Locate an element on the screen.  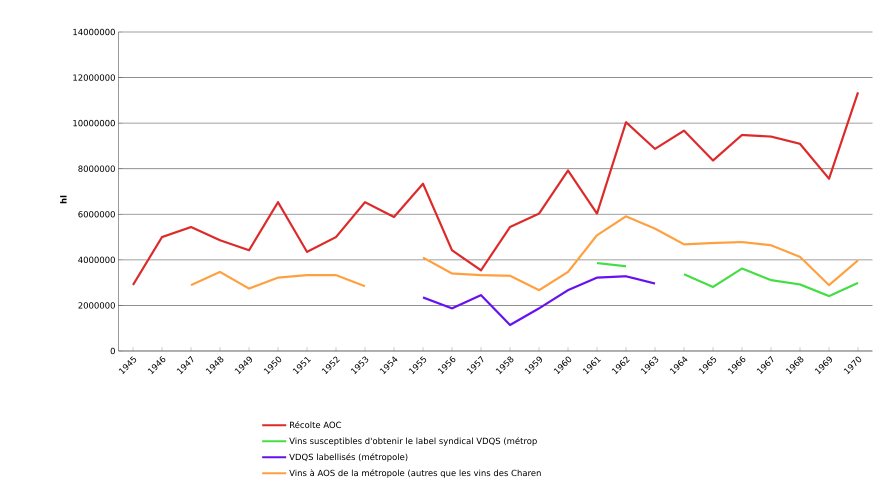
legend-label: Vins à AOS de la métropole (autres que les vins des Charen is located at coordinates (415, 473).